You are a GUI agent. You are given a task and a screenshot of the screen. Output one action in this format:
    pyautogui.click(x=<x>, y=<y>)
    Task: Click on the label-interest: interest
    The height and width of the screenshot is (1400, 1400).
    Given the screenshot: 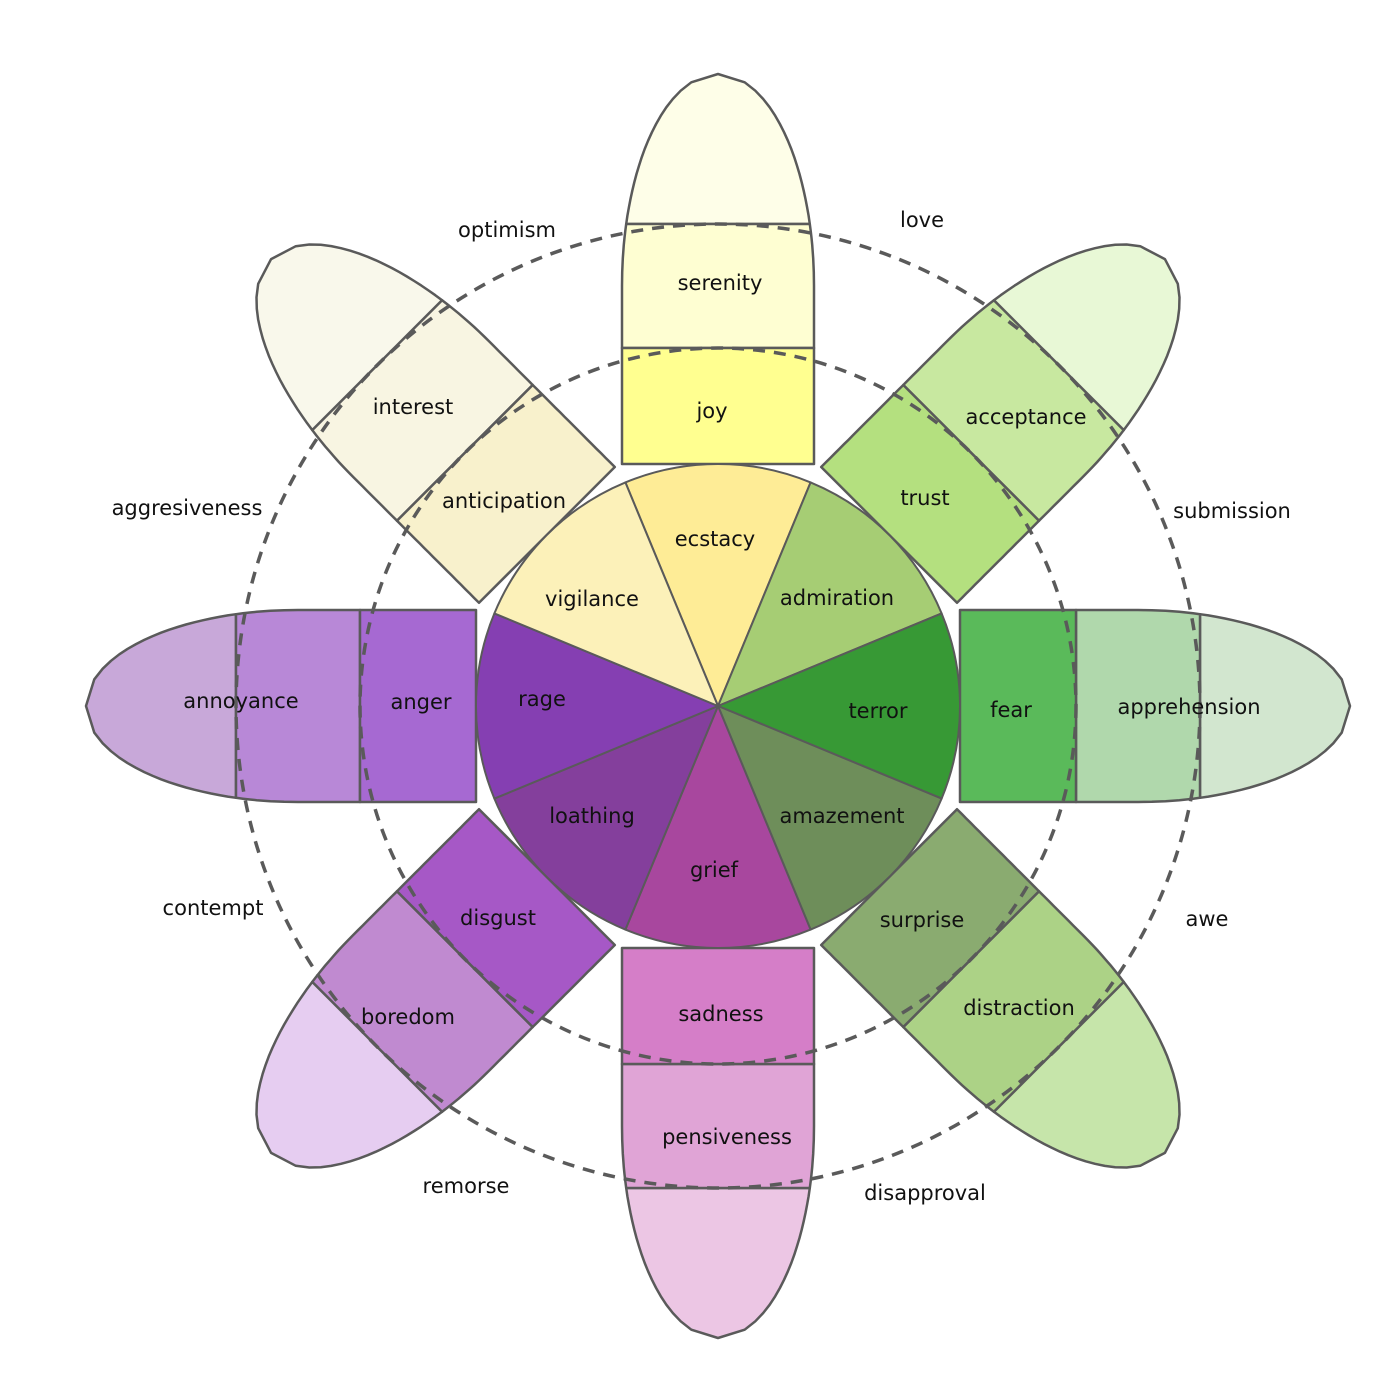 What is the action you would take?
    pyautogui.click(x=413, y=407)
    